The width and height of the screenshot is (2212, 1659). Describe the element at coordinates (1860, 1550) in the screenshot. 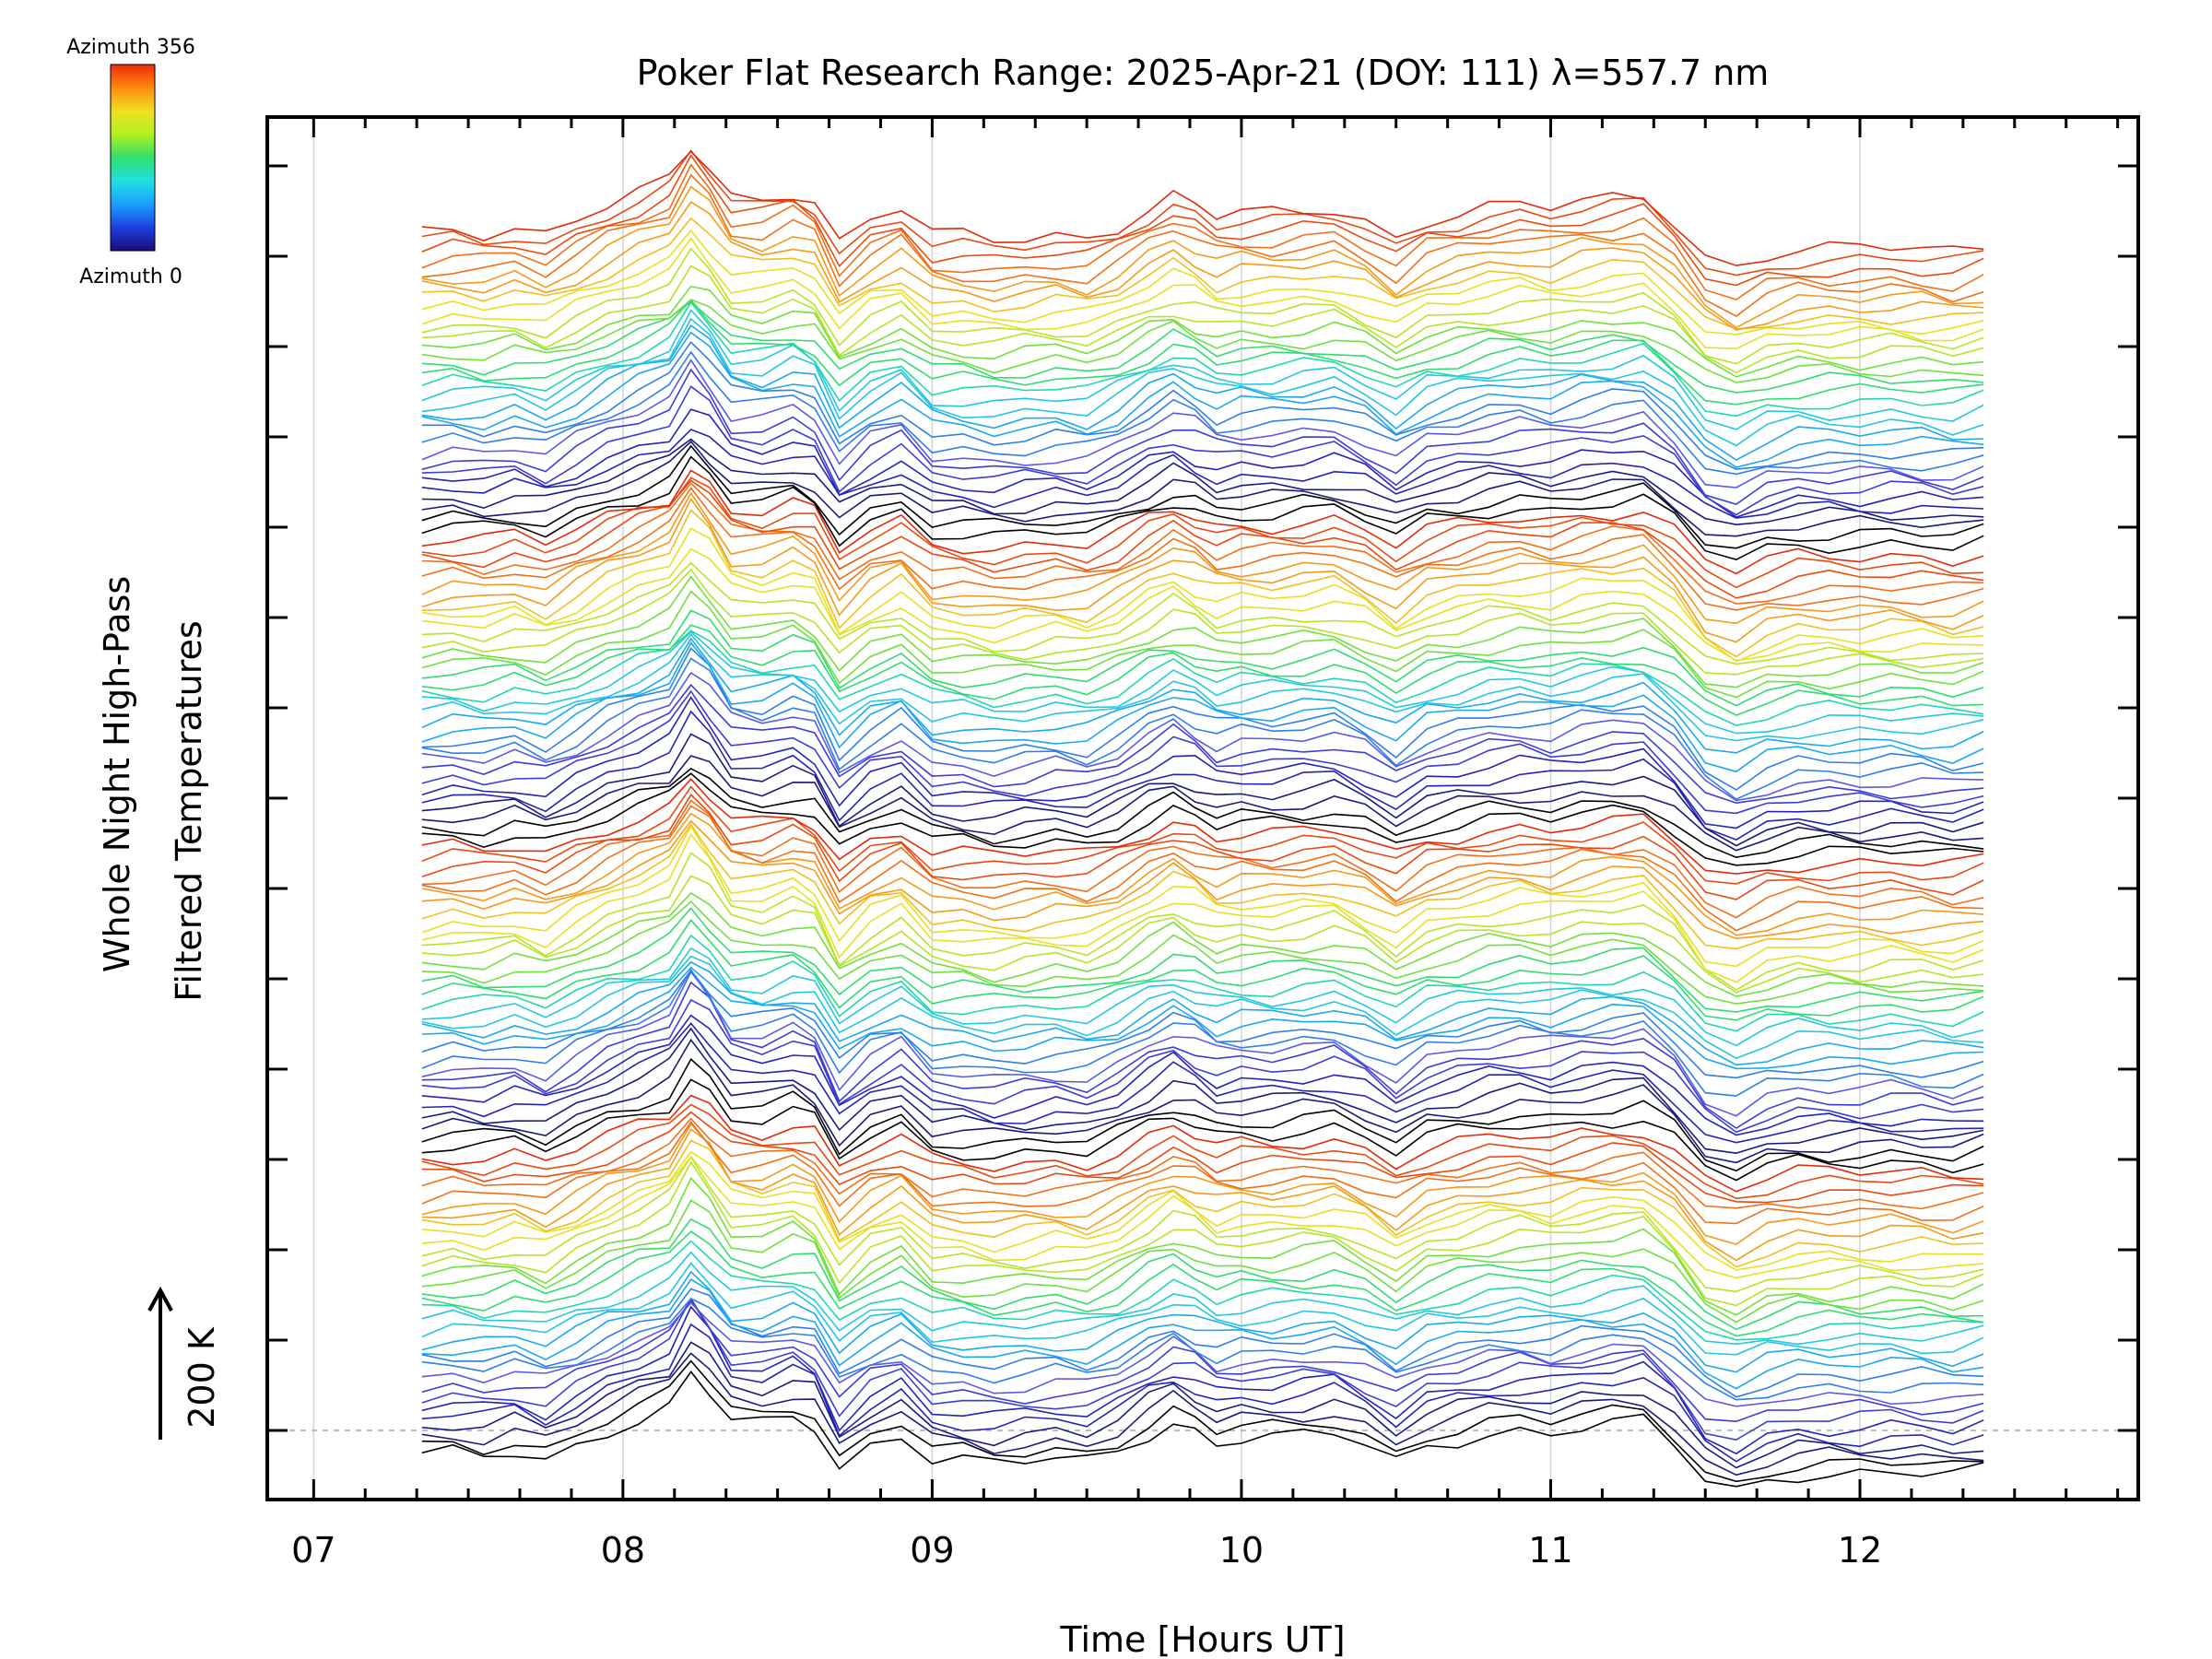

I see `x-tick-label: 12` at that location.